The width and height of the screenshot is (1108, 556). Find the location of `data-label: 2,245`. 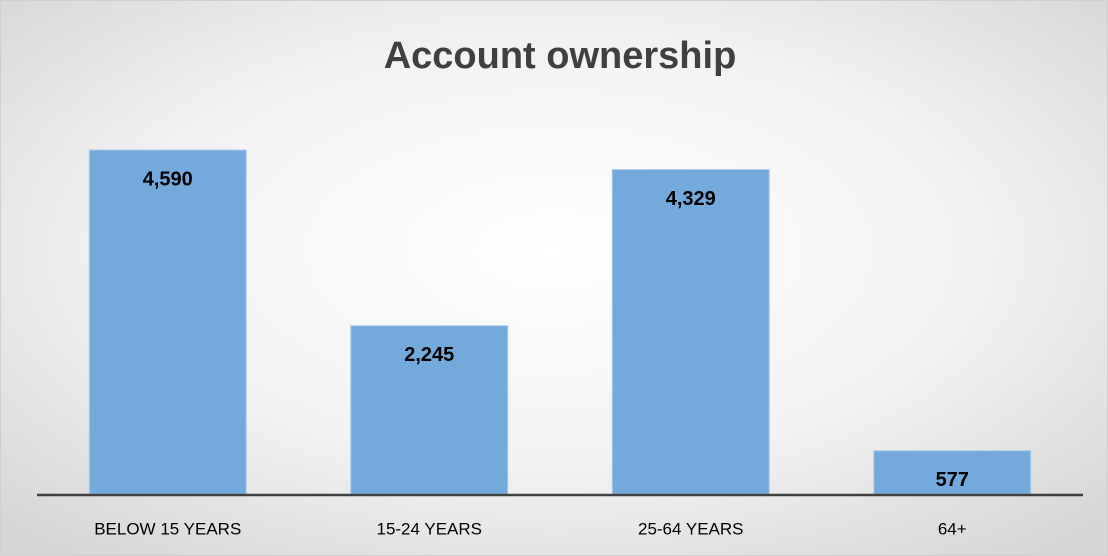

data-label: 2,245 is located at coordinates (429, 355).